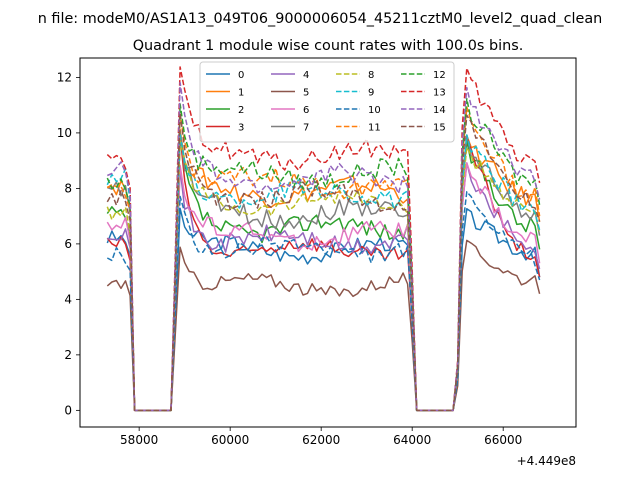 This screenshot has width=640, height=484. Describe the element at coordinates (241, 75) in the screenshot. I see `legend-label-0: 0` at that location.